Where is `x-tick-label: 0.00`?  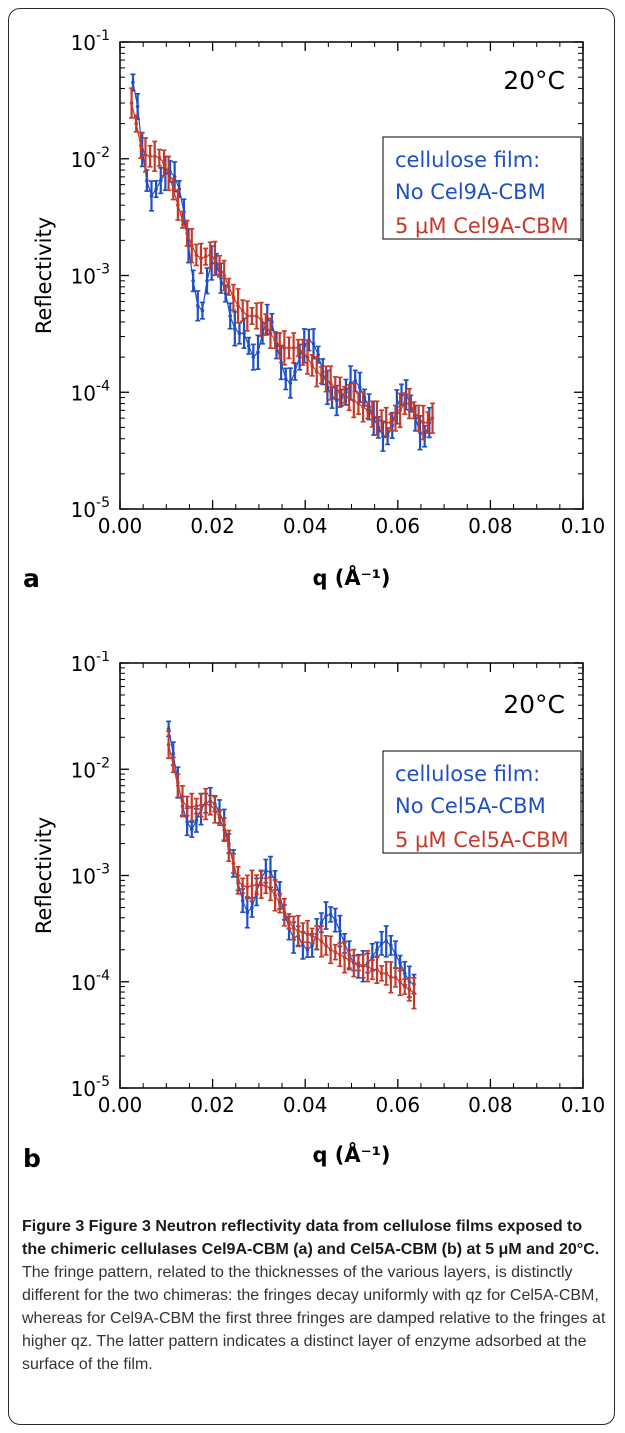 x-tick-label: 0.00 is located at coordinates (120, 526).